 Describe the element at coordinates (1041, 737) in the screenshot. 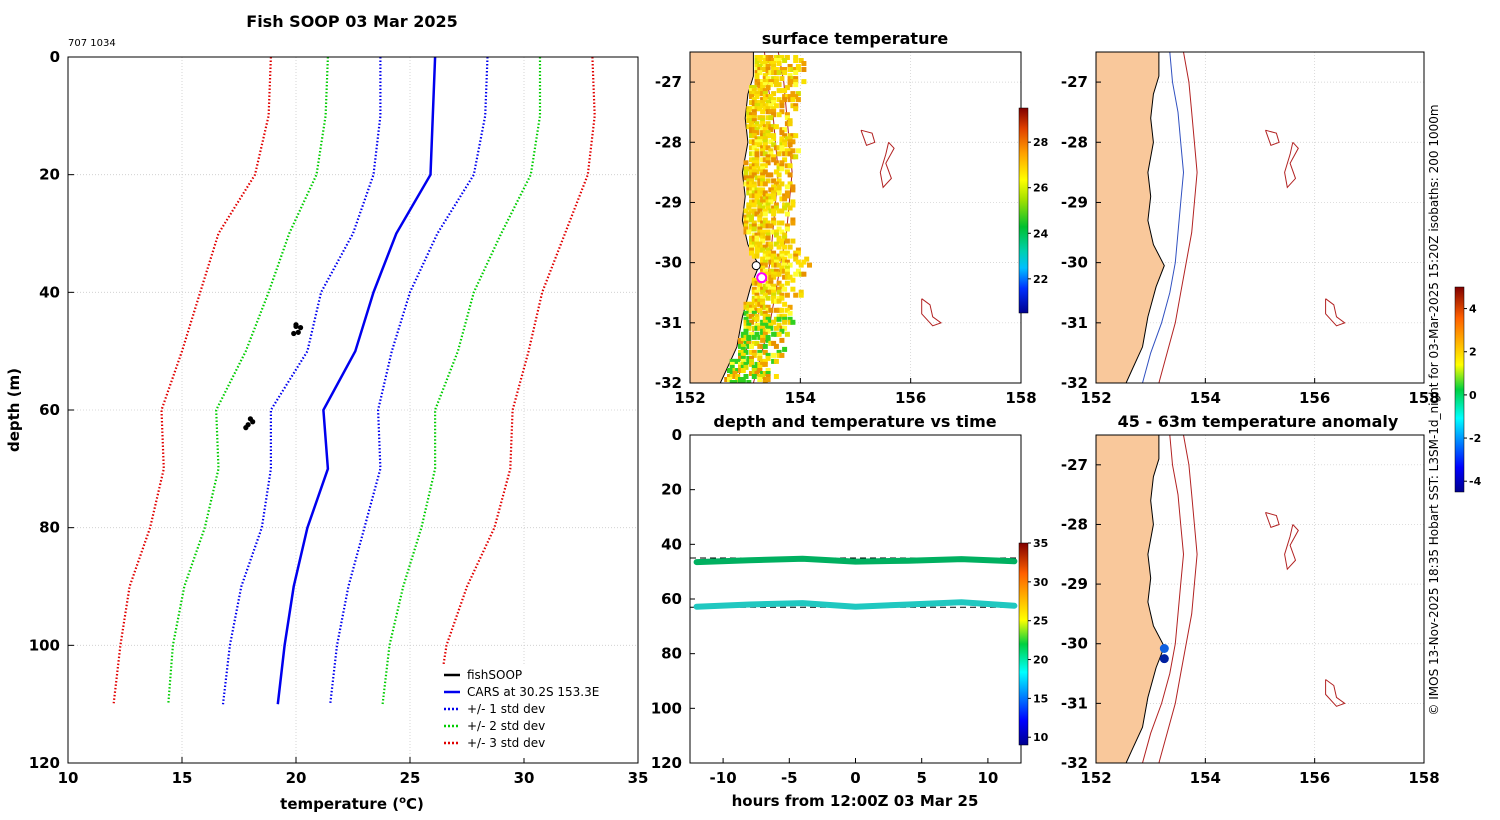

I see `depth-time-colorbar-tick-label: 10` at that location.